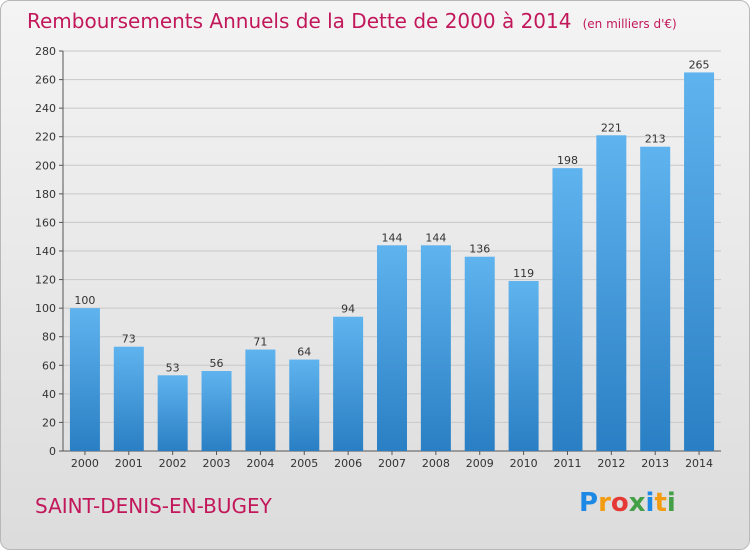 The width and height of the screenshot is (750, 550). I want to click on chart-unit: (en milliers d'€), so click(629, 24).